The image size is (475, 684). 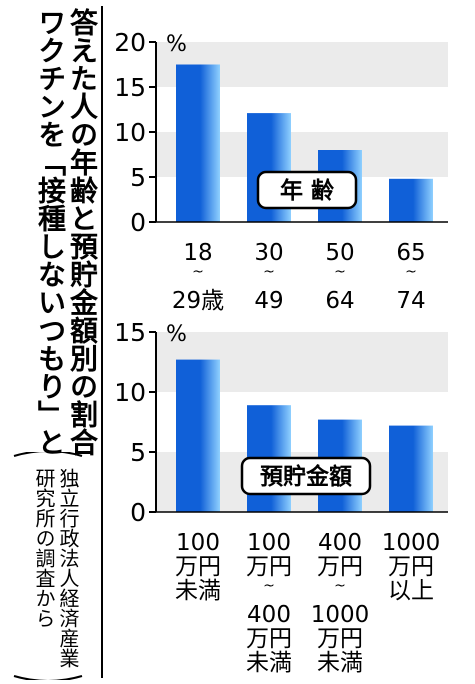 I want to click on x-tick-label: 30, so click(x=268, y=253).